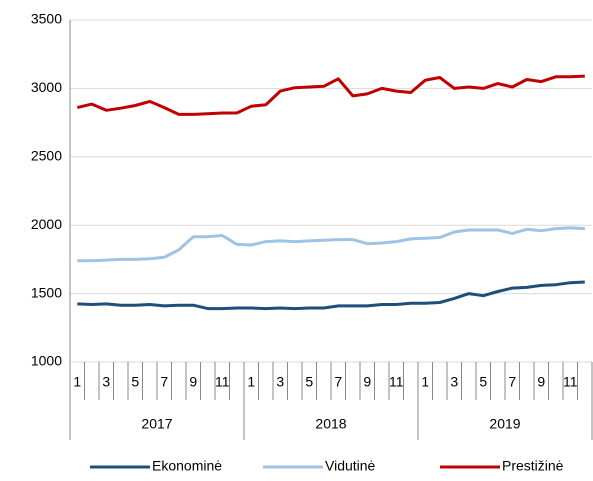  What do you see at coordinates (504, 424) in the screenshot?
I see `year-label: 2019` at bounding box center [504, 424].